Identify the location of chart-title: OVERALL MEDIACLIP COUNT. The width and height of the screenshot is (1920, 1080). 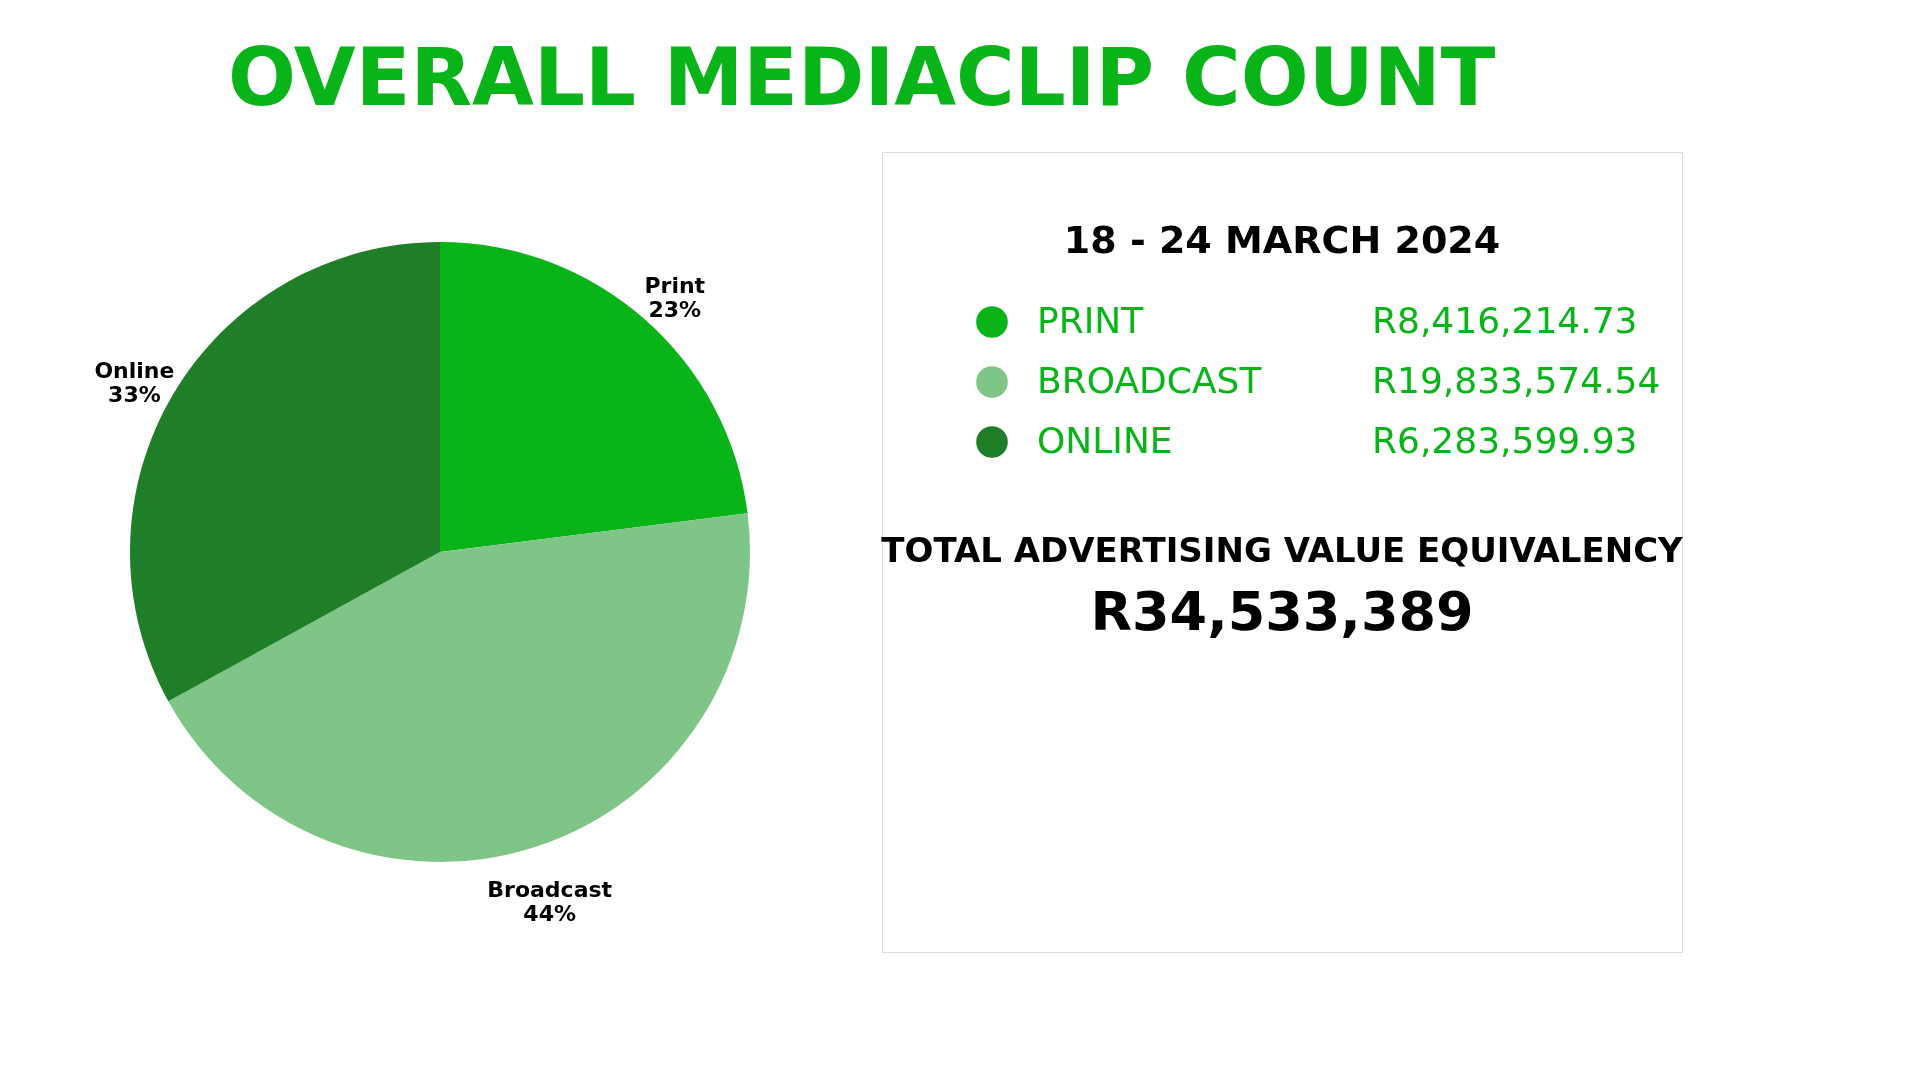
(861, 77).